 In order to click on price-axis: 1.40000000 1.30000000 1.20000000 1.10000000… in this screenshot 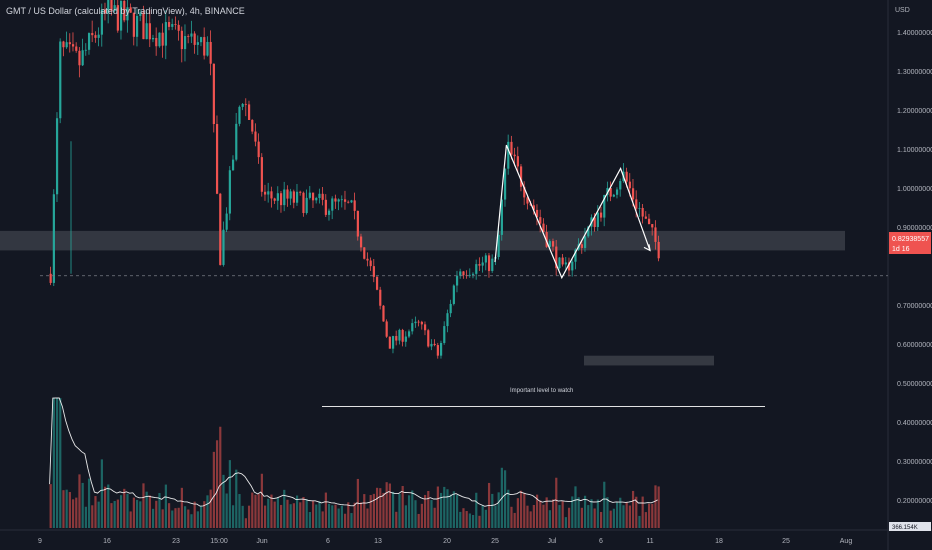, I will do `click(914, 267)`.